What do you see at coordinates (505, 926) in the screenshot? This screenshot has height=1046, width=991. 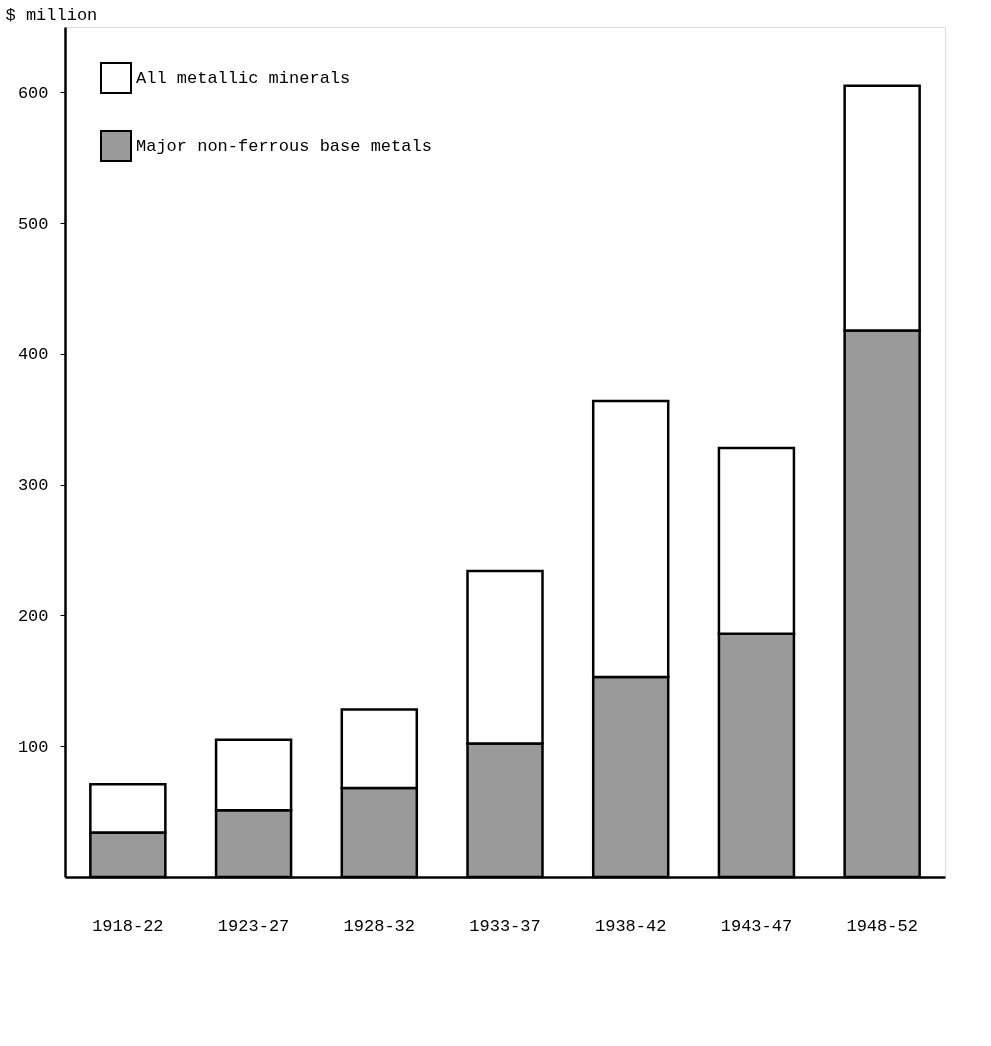 I see `x-tick-label: 1933-37` at bounding box center [505, 926].